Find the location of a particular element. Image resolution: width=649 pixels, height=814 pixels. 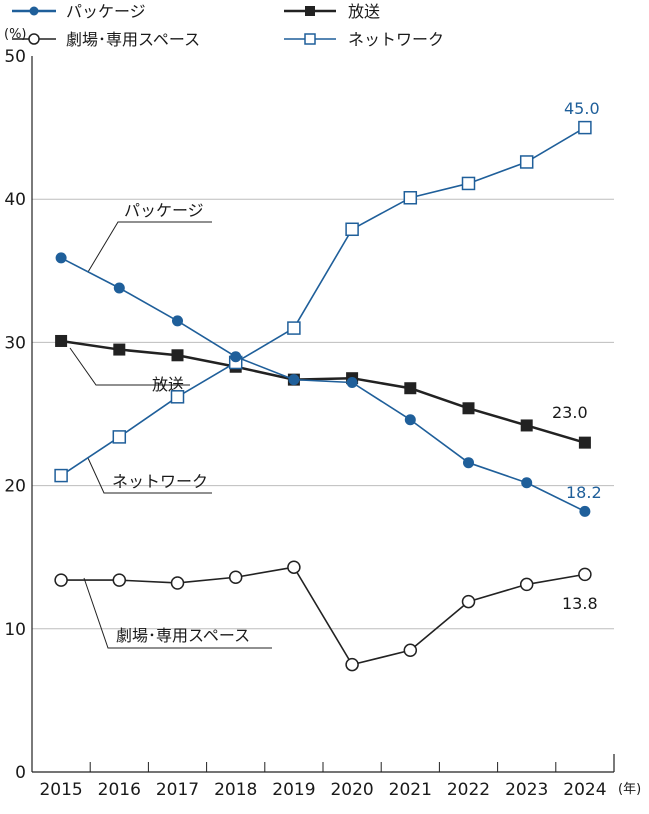

legend-item-theater: 劇場･専用スペース is located at coordinates (106, 39).